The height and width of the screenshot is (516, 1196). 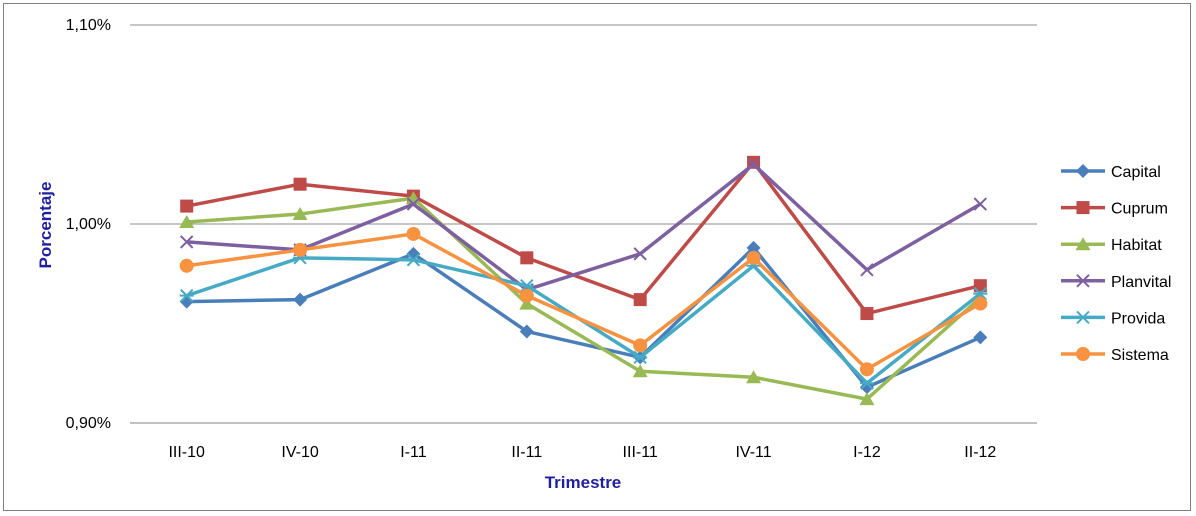 What do you see at coordinates (1136, 172) in the screenshot?
I see `legend-label: Capital` at bounding box center [1136, 172].